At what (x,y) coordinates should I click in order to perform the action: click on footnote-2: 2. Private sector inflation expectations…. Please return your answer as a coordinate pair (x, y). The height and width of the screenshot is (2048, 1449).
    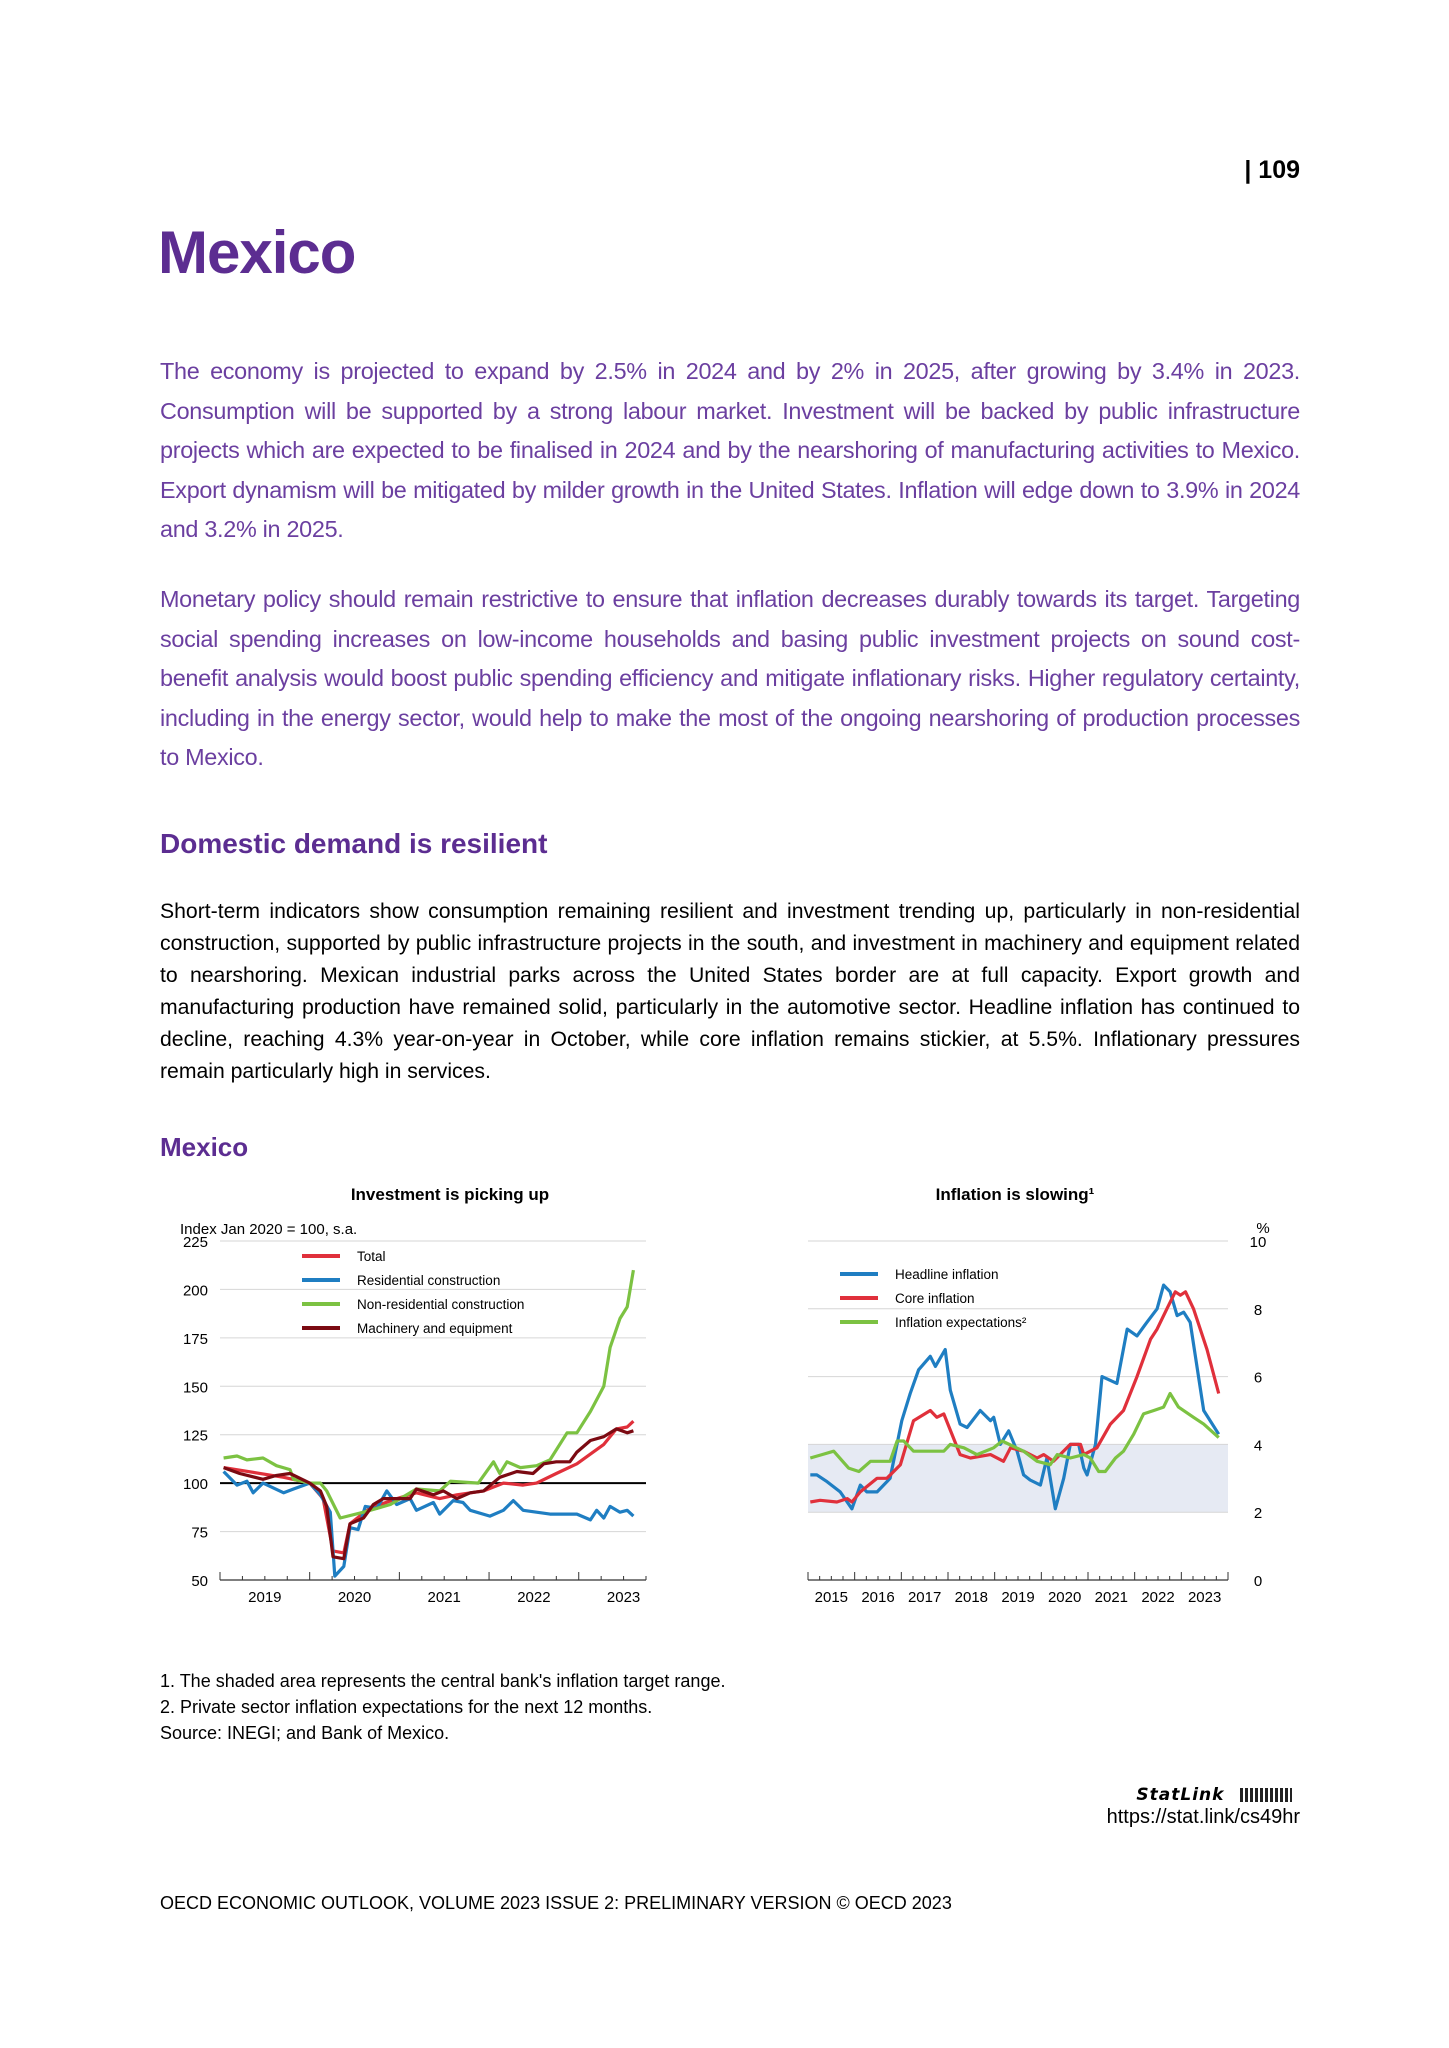
    Looking at the image, I should click on (406, 1707).